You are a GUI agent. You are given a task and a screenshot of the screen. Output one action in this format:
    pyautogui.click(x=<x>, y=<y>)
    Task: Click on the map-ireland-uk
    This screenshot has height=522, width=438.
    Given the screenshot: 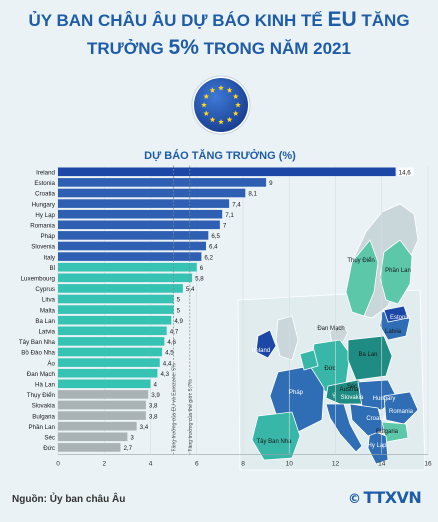 What is the action you would take?
    pyautogui.click(x=266, y=344)
    